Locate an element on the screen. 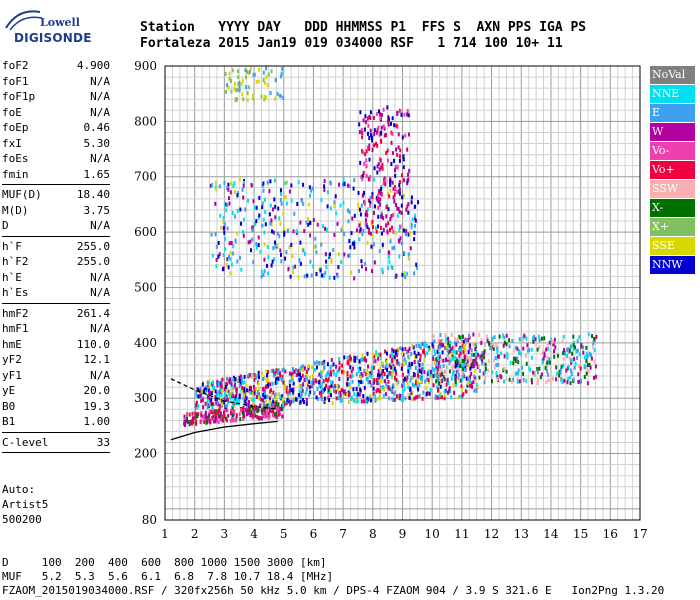 The image size is (700, 600). param-name: yF2 is located at coordinates (12, 359).